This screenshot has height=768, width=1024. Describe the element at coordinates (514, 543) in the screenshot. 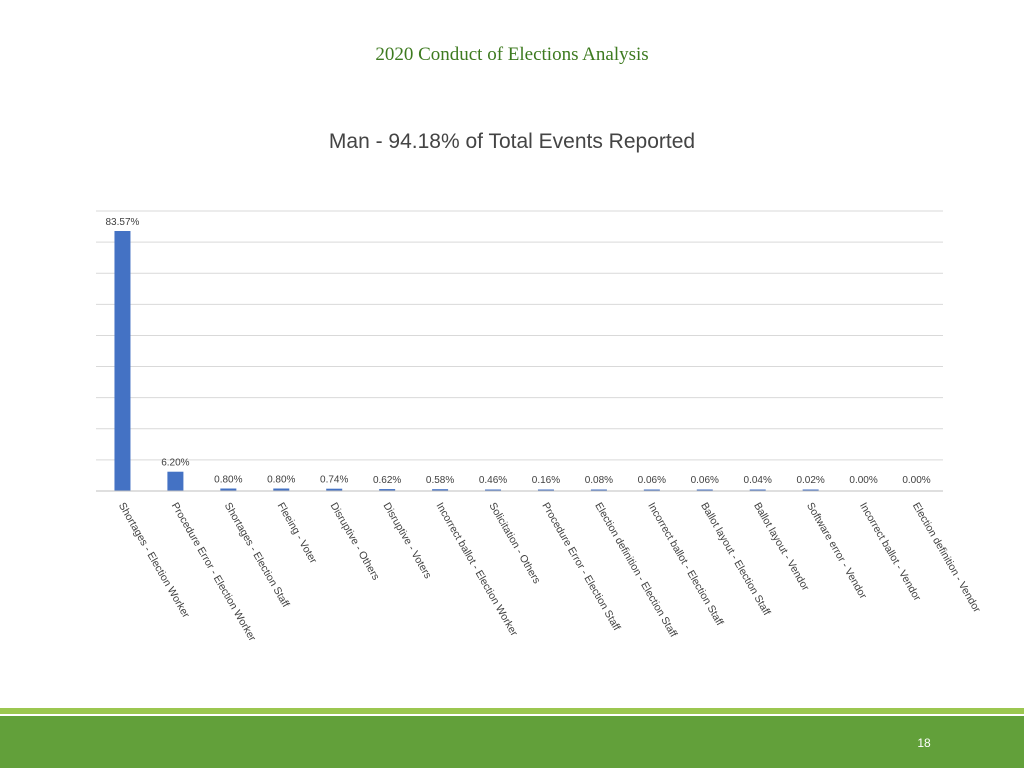

I see `x-tick-label: Solicitation - Others` at that location.